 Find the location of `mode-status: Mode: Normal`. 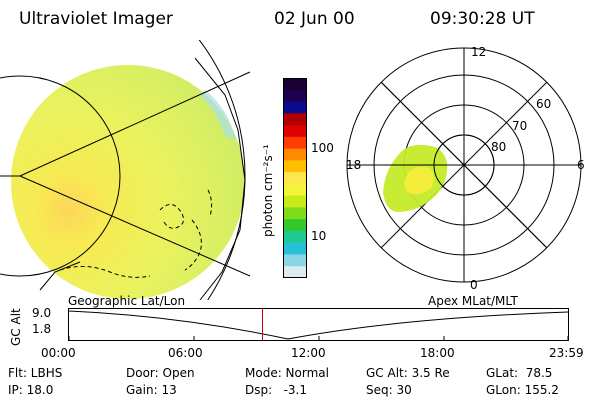

mode-status: Mode: Normal is located at coordinates (287, 373).